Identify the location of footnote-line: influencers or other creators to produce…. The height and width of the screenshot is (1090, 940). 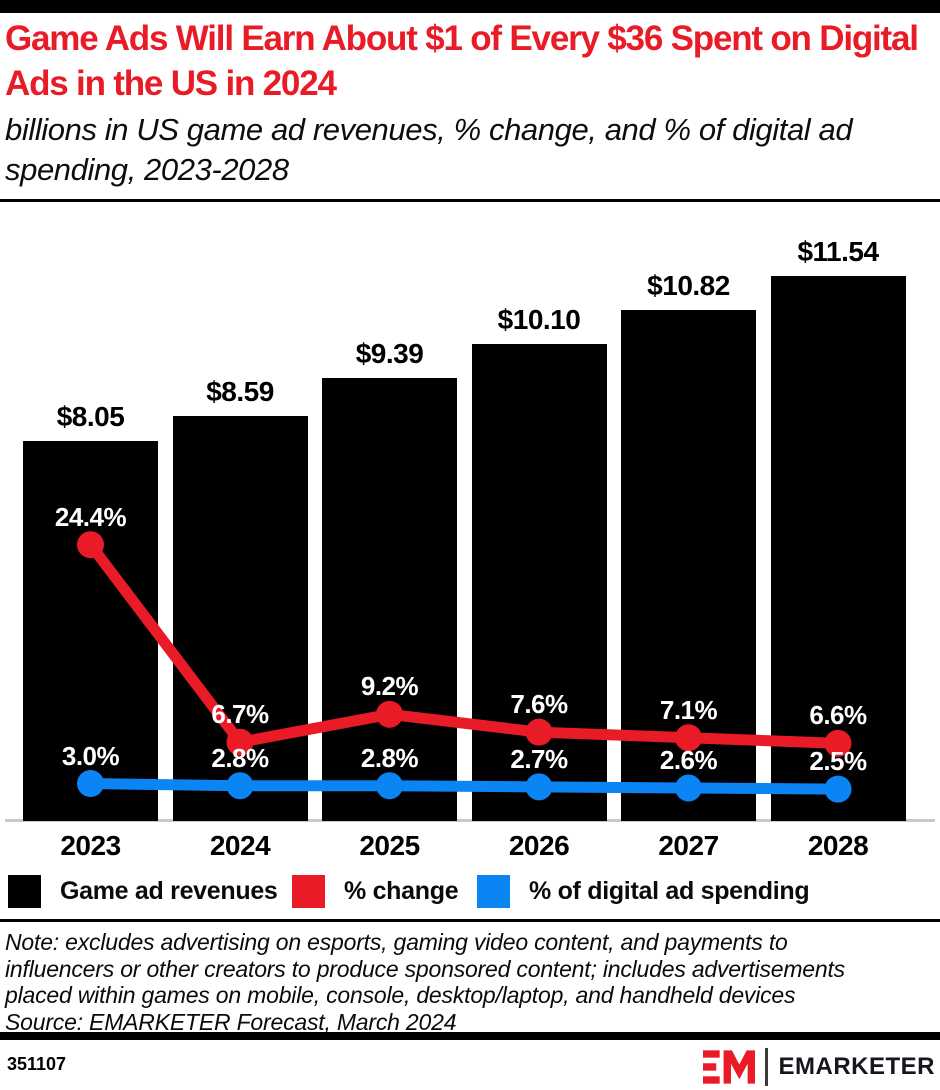
(425, 968).